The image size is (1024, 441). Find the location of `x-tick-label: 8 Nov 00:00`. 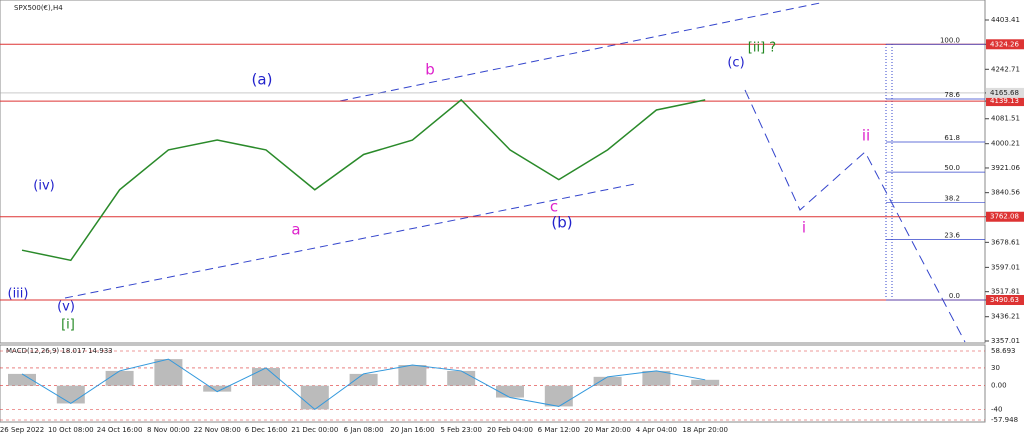

x-tick-label: 8 Nov 00:00 is located at coordinates (168, 430).